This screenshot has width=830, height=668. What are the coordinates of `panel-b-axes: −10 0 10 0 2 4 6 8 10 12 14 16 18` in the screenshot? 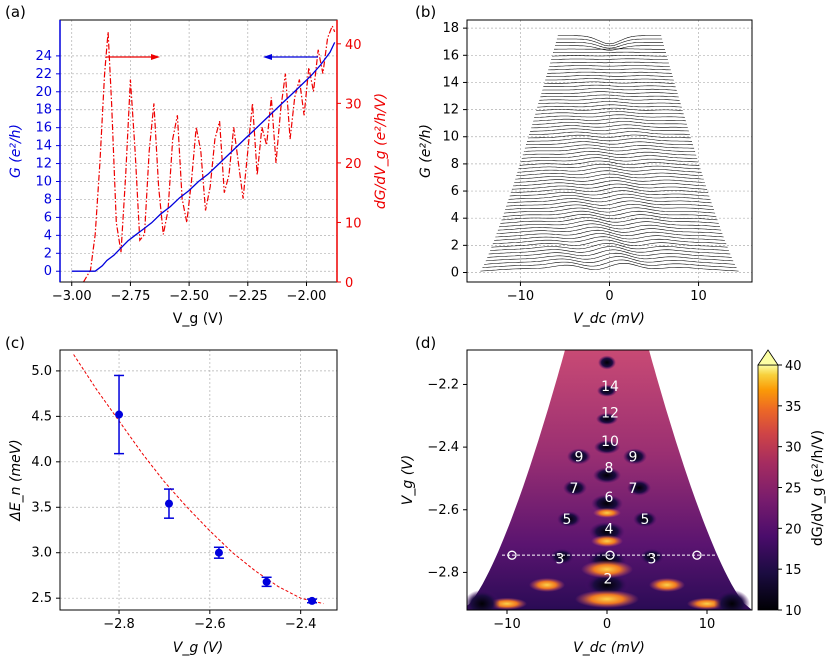 It's located at (574, 162).